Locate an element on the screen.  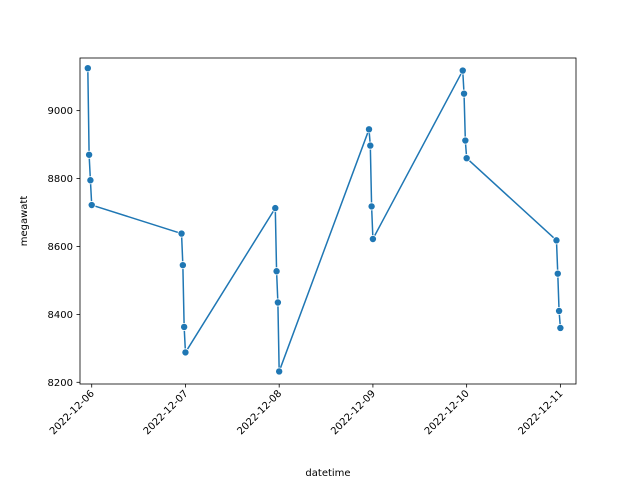
y-tick-label: 8600 is located at coordinates (60, 247).